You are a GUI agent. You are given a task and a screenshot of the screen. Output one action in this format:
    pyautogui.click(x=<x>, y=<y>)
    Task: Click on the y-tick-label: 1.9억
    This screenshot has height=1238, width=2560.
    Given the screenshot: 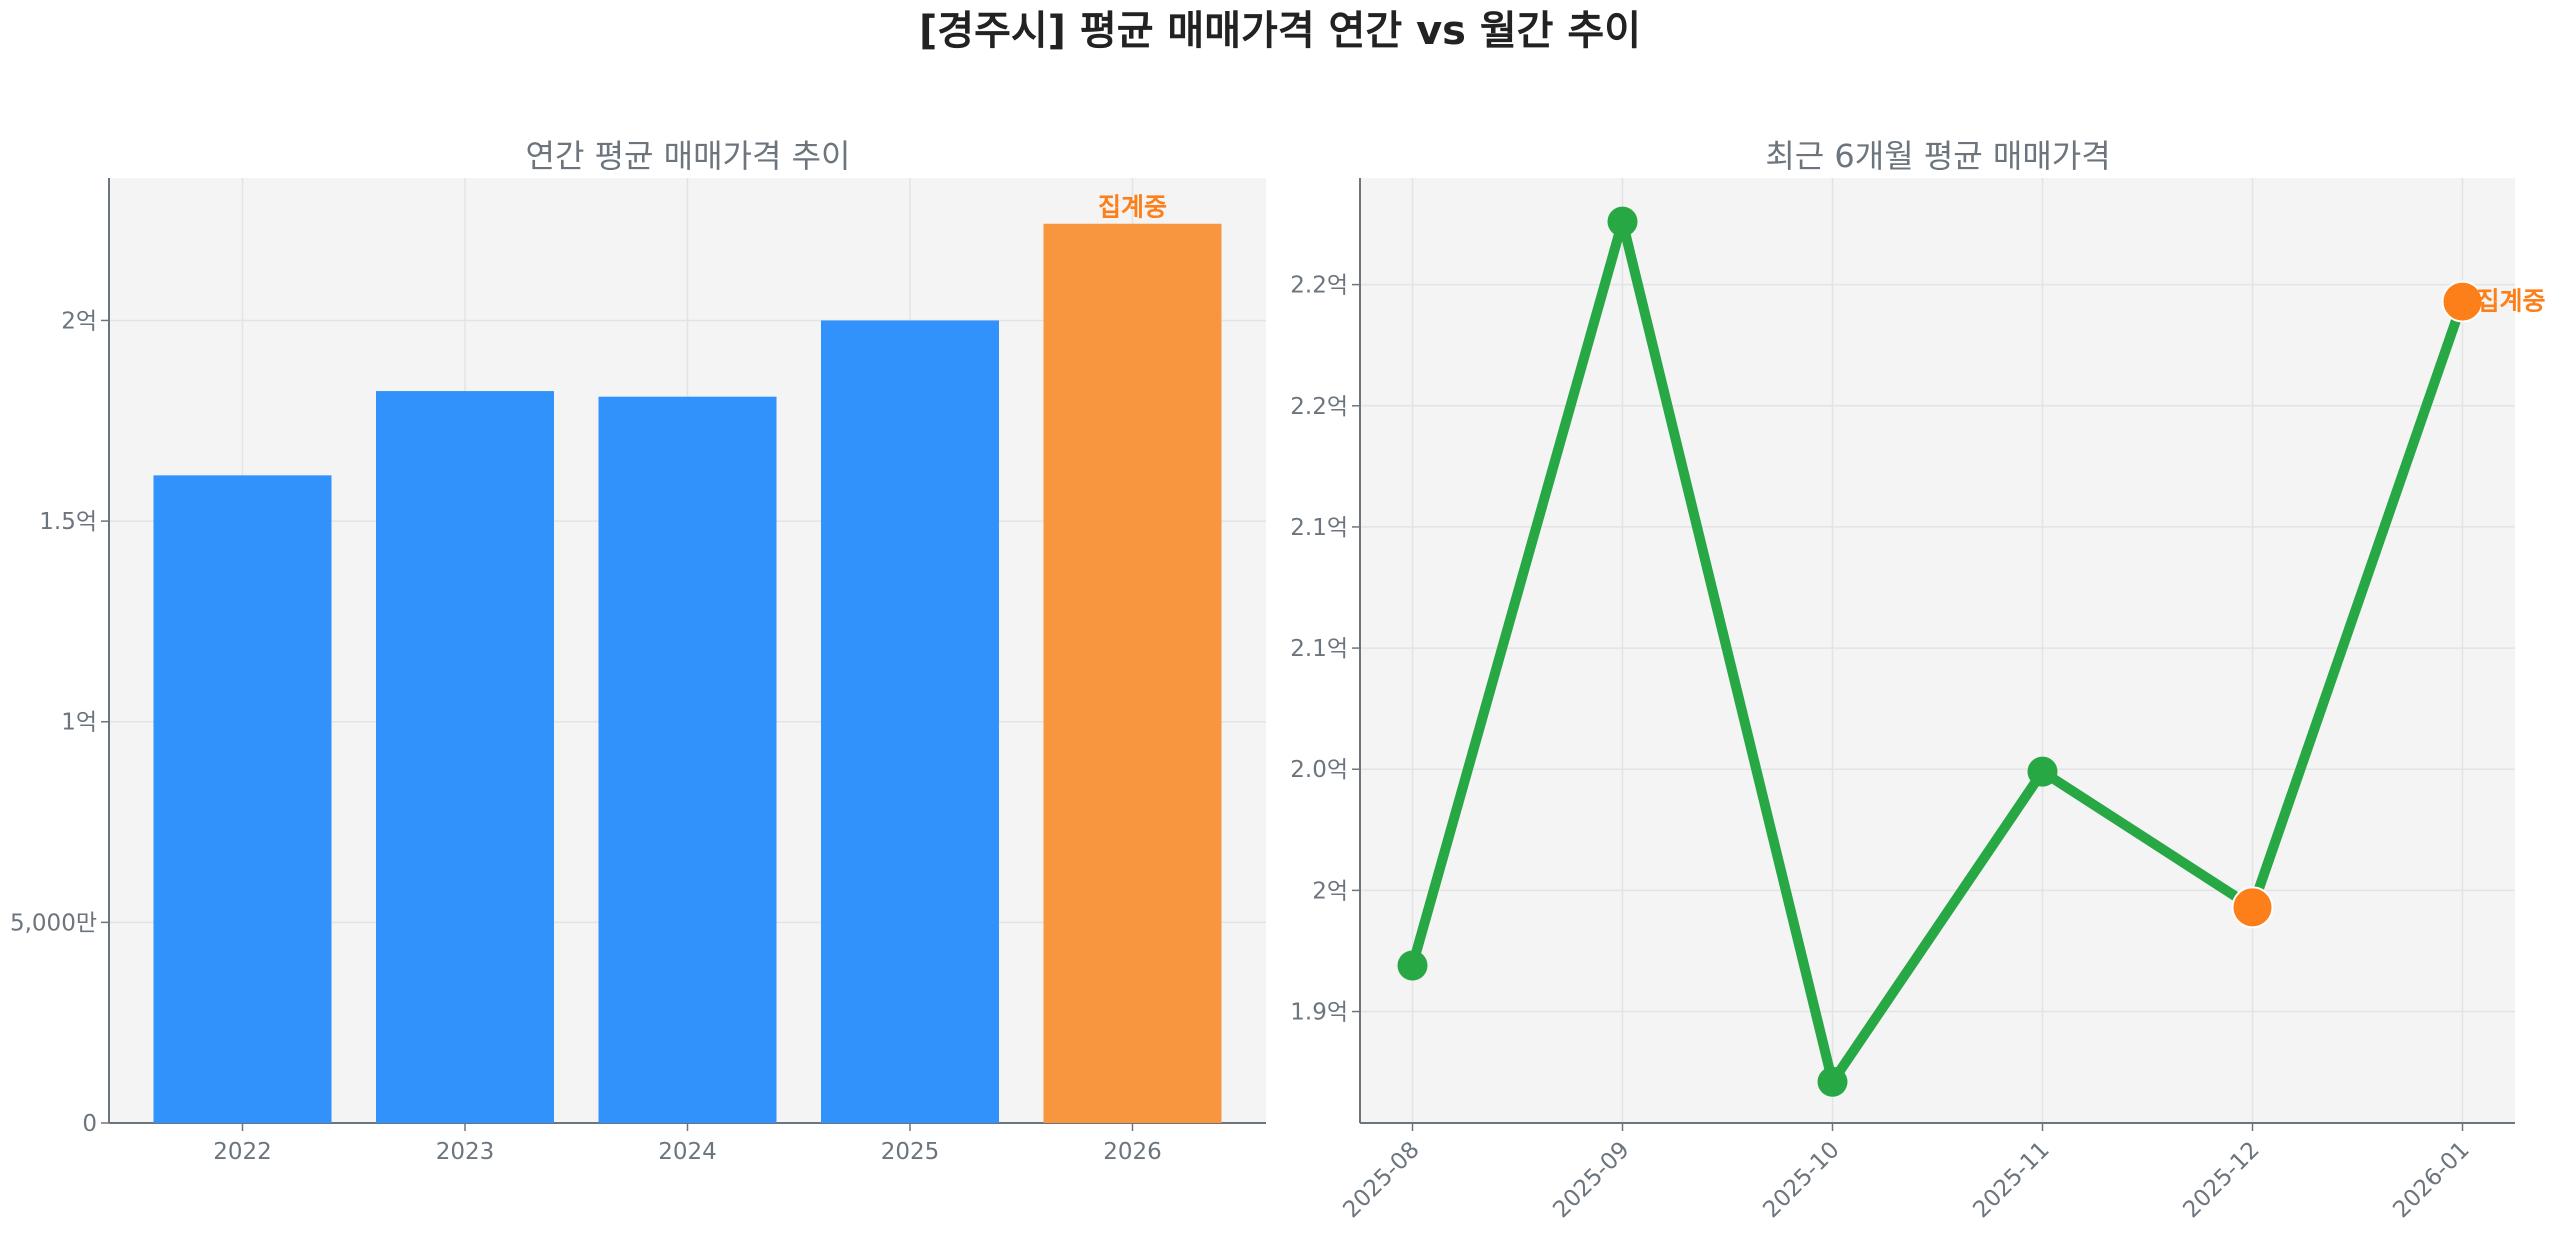 What is the action you would take?
    pyautogui.click(x=1319, y=1013)
    